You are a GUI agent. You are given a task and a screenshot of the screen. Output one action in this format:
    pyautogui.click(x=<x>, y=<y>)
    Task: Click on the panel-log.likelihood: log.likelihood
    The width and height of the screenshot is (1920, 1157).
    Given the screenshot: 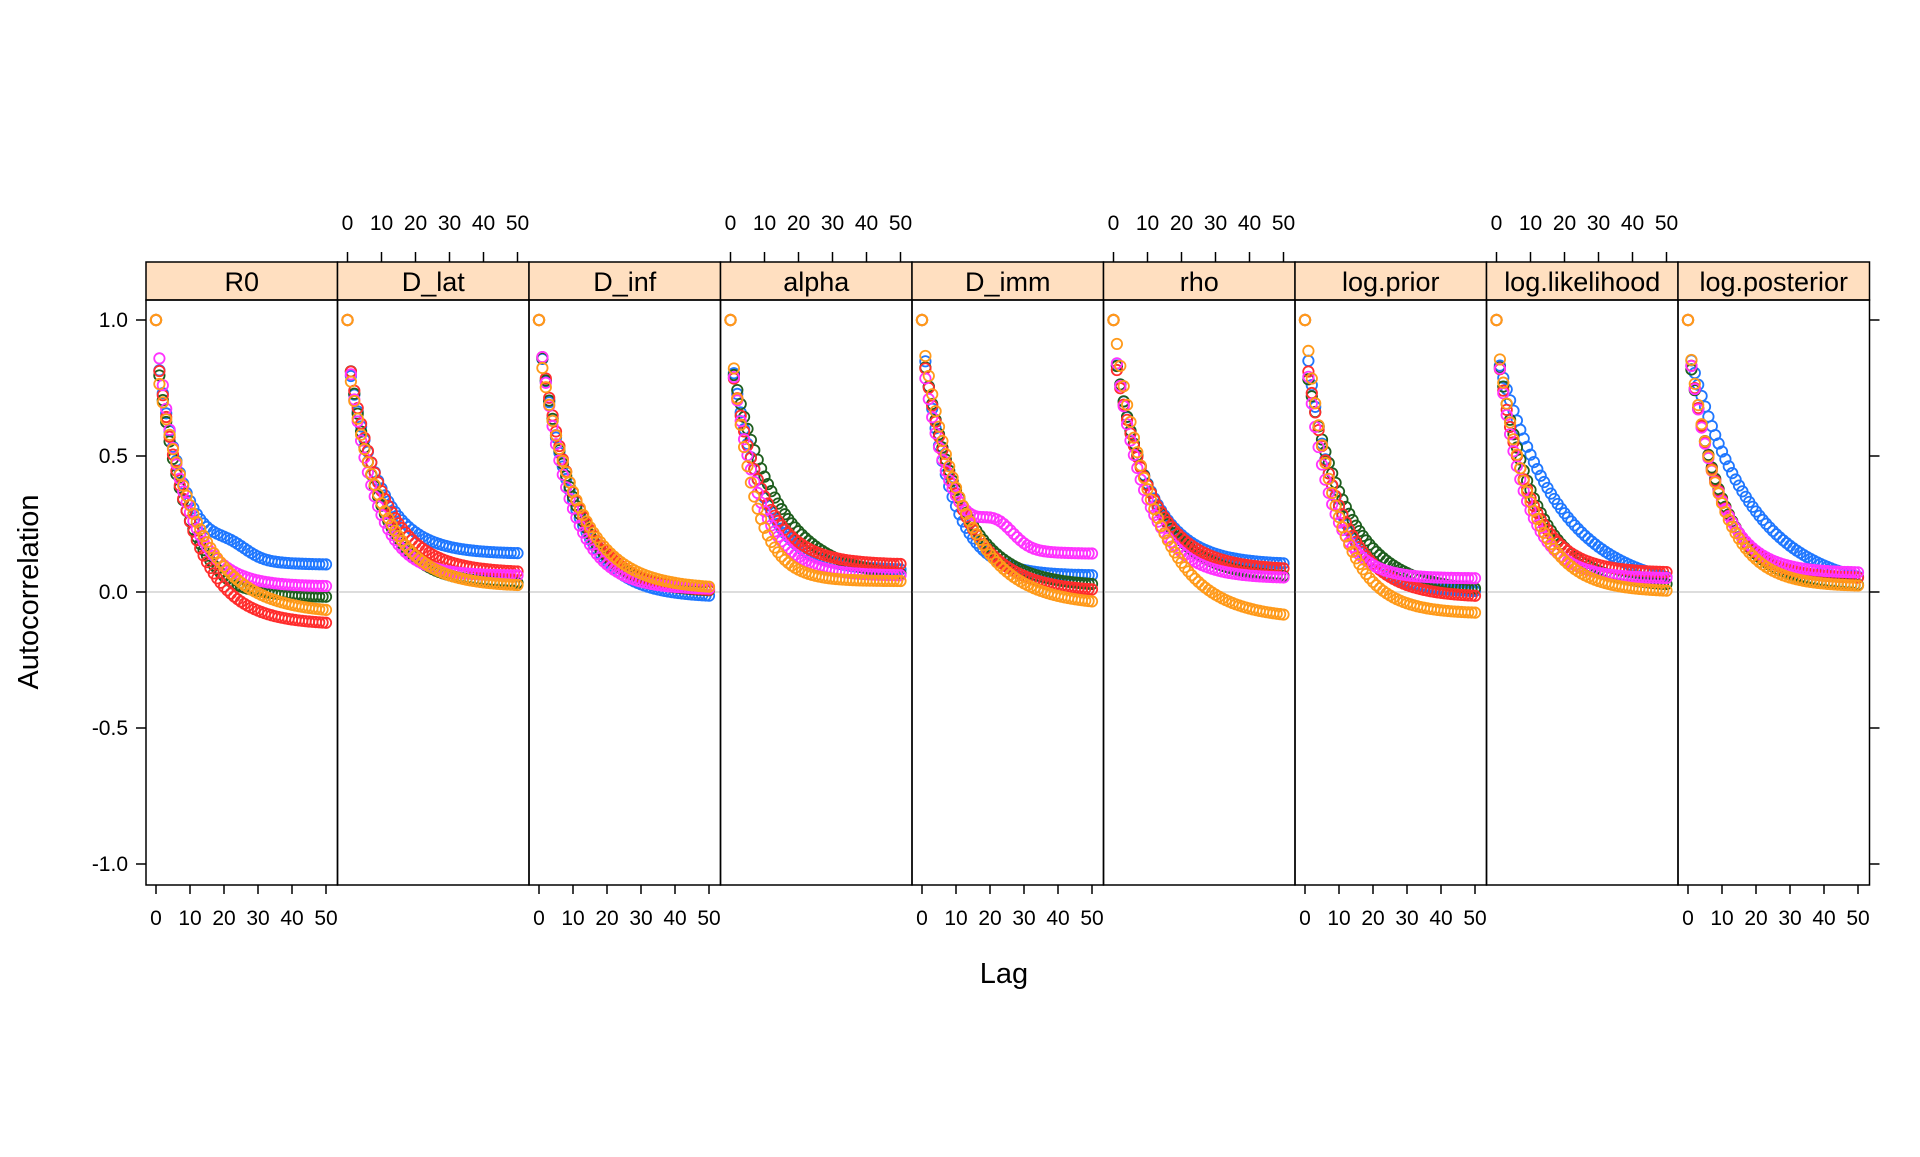 What is the action you would take?
    pyautogui.click(x=1582, y=573)
    